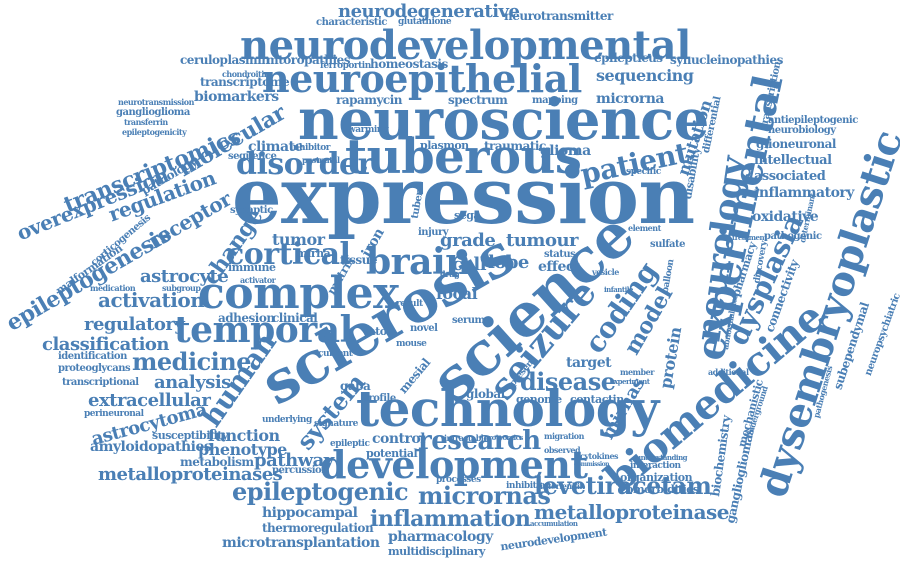 The image size is (900, 566). What do you see at coordinates (662, 457) in the screenshot?
I see `word-understanding: understanding` at bounding box center [662, 457].